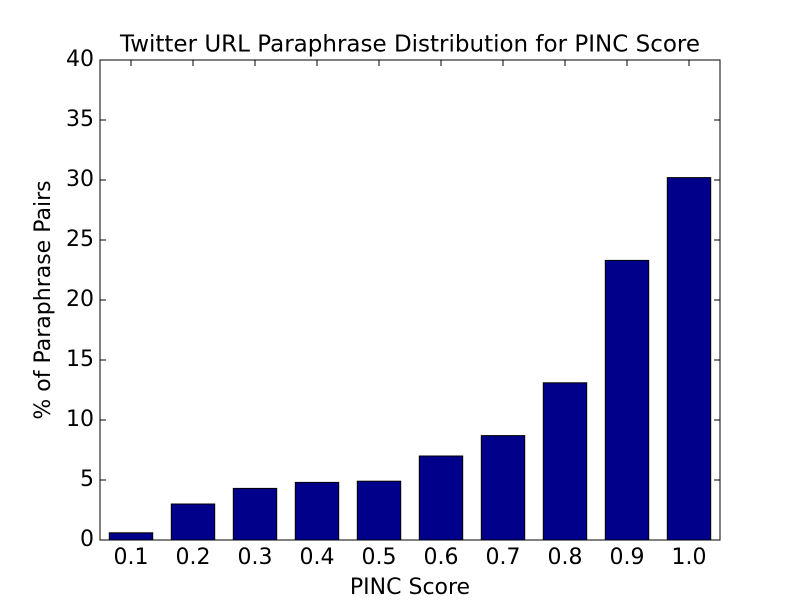  Describe the element at coordinates (317, 557) in the screenshot. I see `x-tick-label: 0.4` at that location.